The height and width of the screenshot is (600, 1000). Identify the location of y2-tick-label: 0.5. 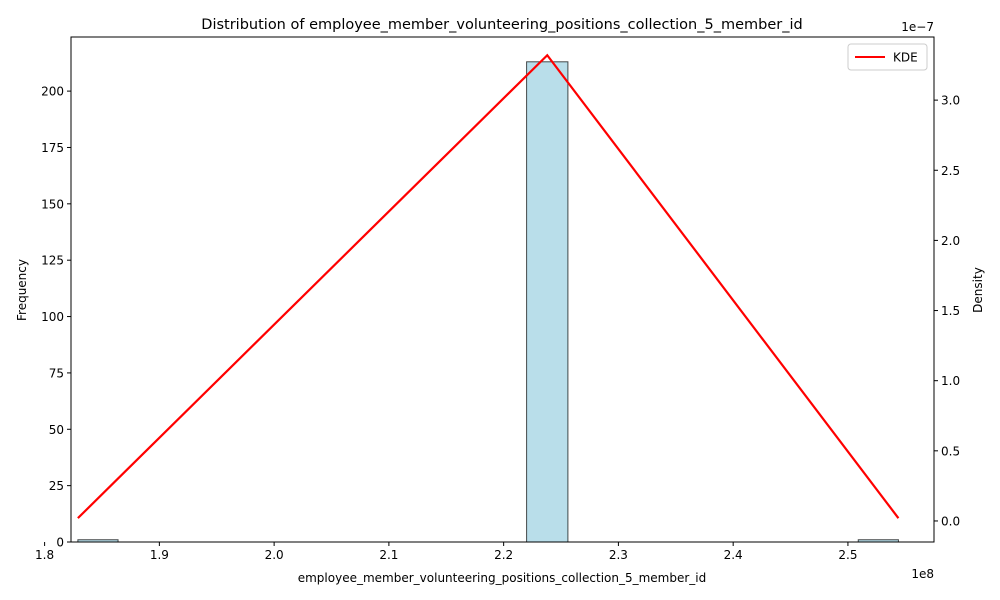
(950, 451).